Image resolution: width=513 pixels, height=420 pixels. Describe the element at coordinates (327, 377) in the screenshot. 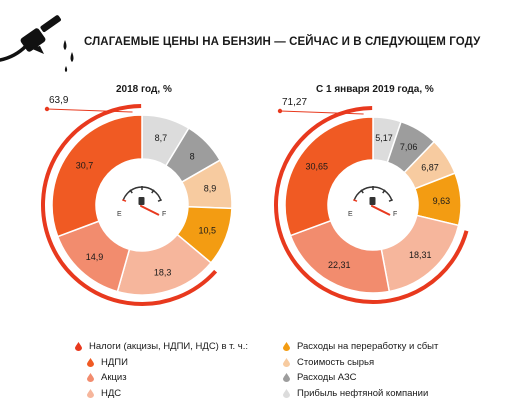

I see `legend-label: Расходы АЗС` at that location.